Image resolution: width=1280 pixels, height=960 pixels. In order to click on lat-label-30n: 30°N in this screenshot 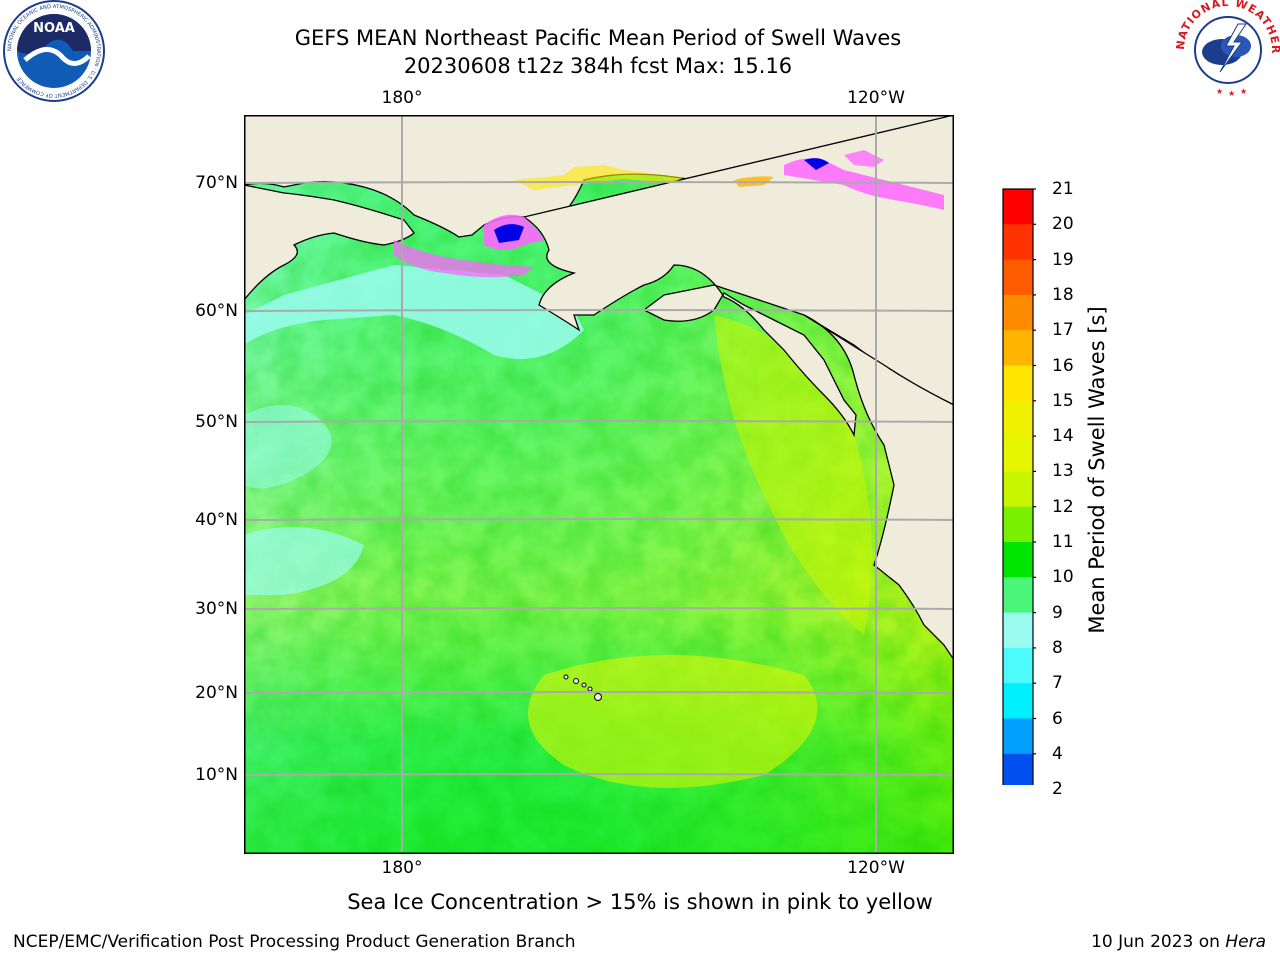, I will do `click(216, 609)`.